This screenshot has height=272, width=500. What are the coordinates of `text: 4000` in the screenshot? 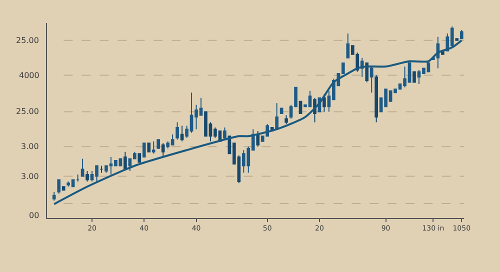 It's located at (29, 75).